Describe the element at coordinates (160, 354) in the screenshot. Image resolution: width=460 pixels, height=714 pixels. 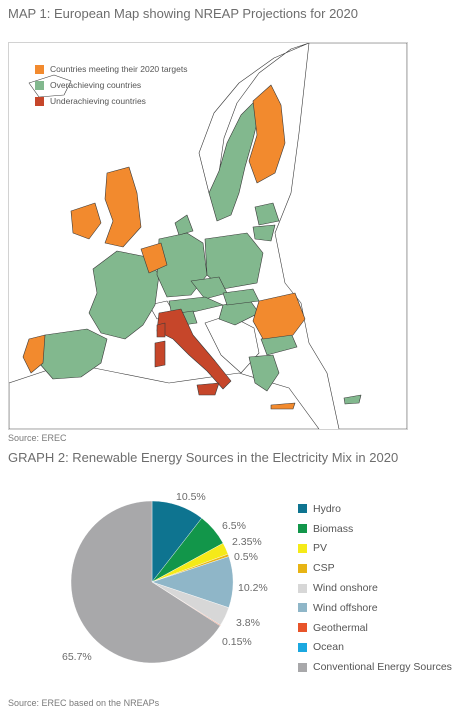
I see `map-country-sardinia` at that location.